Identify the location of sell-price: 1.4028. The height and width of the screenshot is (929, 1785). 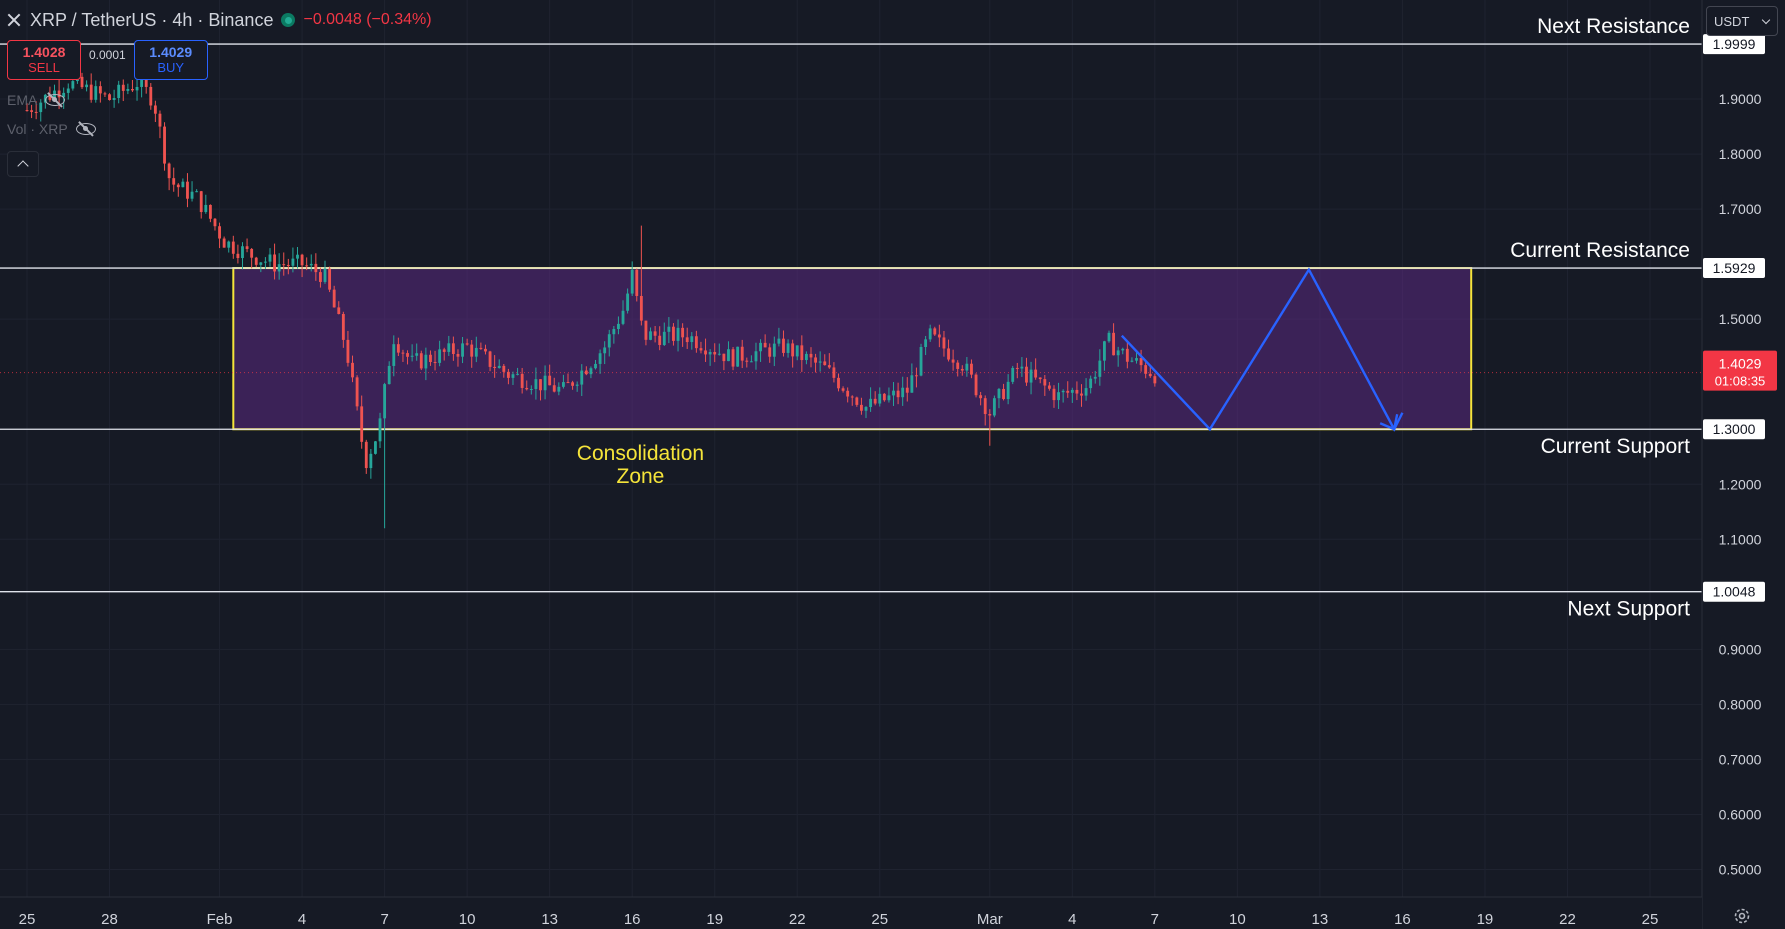
(44, 52).